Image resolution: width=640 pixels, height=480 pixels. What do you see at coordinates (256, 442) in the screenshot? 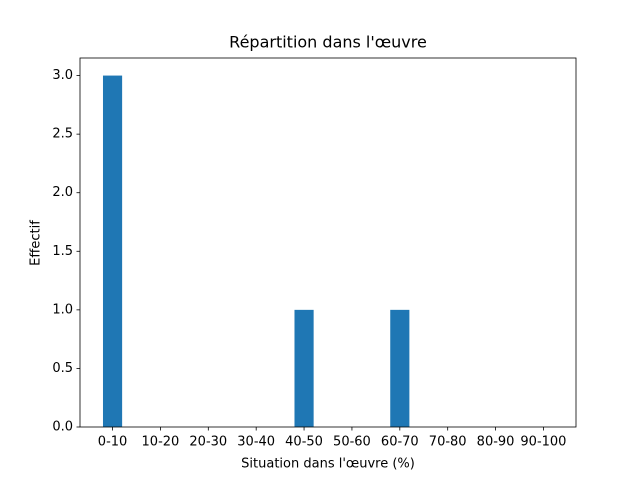
I see `x-tick-label: 30-40` at bounding box center [256, 442].